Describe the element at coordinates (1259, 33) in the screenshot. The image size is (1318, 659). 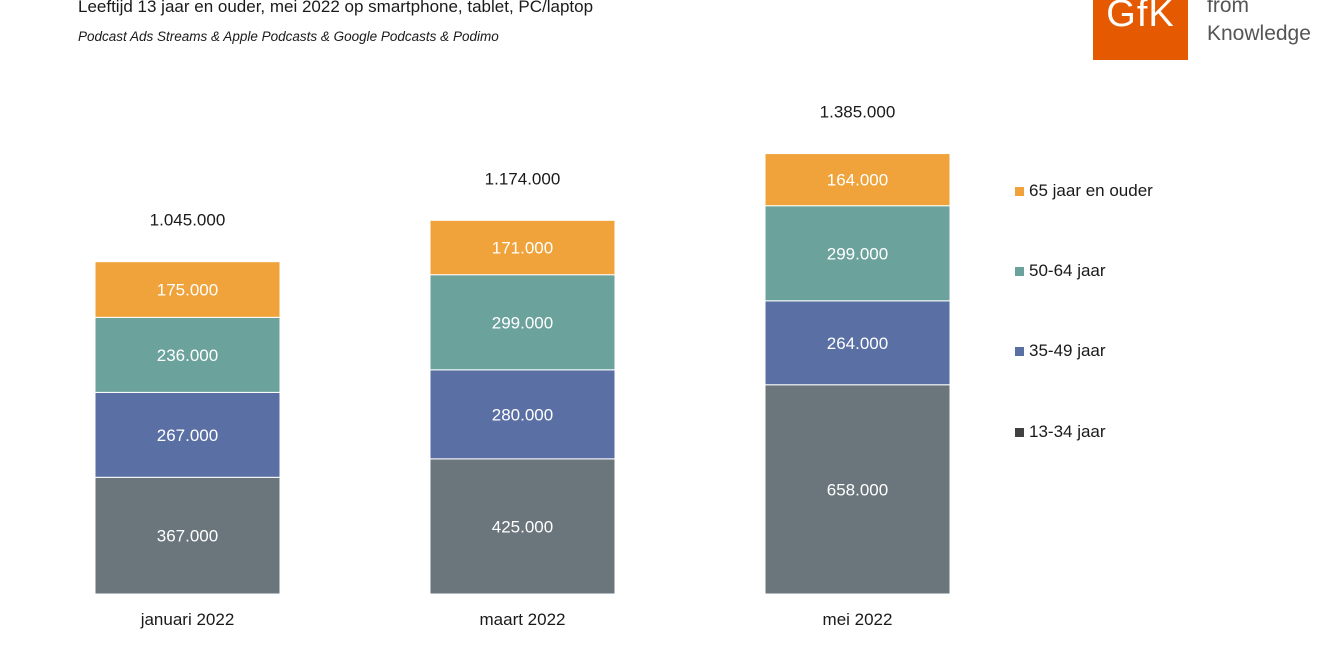
I see `logo-tagline-line2: Knowledge` at that location.